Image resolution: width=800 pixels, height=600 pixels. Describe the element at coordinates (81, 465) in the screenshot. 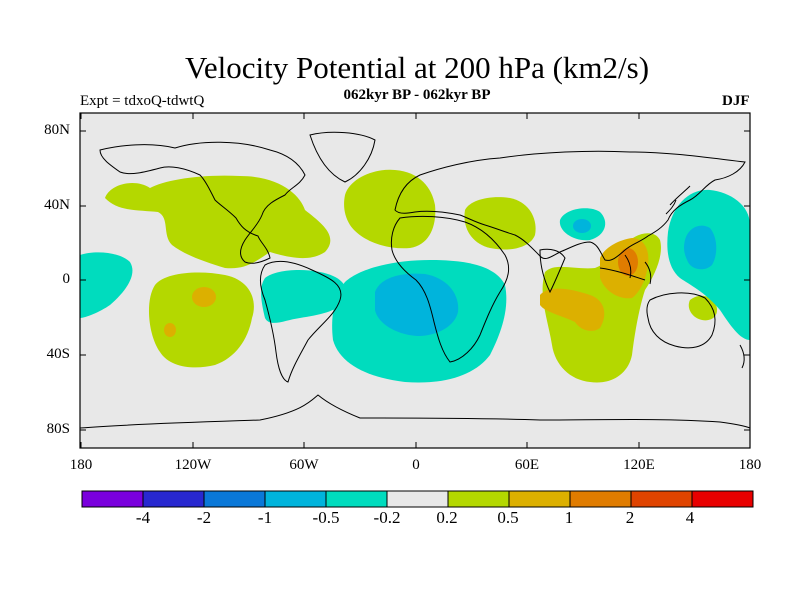

I see `x-label-180w: 180` at that location.